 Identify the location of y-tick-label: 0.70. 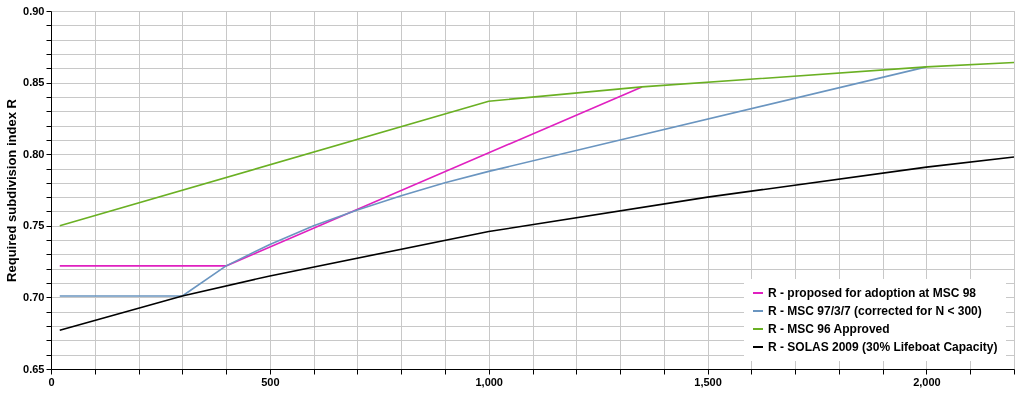
(34, 296).